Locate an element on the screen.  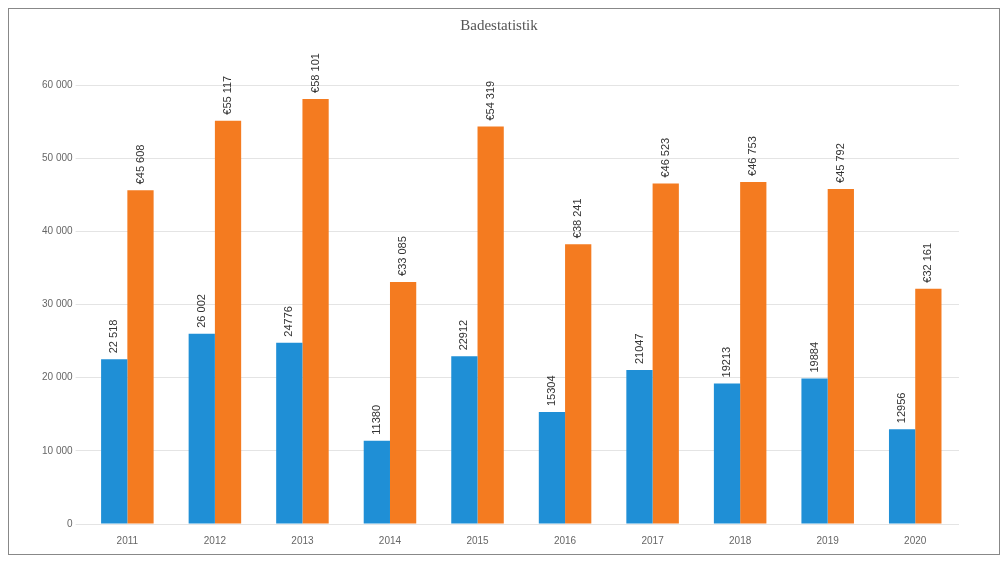
data-label: €45 608 is located at coordinates (139, 164).